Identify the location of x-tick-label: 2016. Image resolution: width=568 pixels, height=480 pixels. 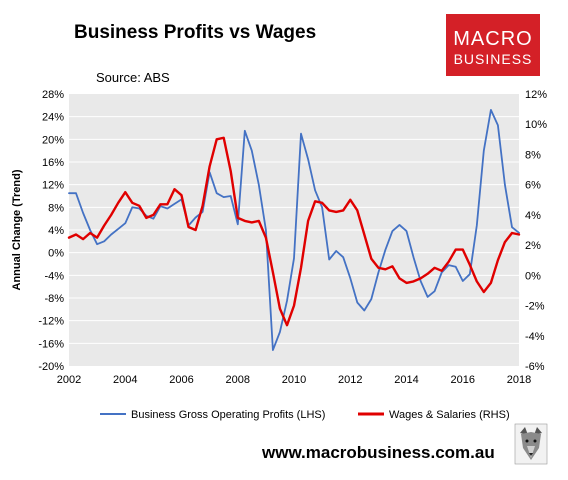
(463, 380).